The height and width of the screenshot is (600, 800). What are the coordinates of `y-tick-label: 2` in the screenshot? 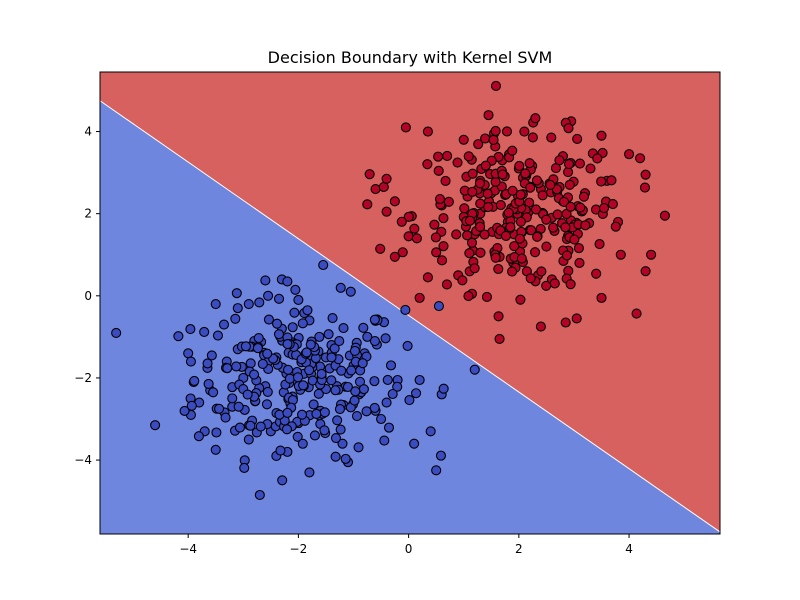 It's located at (88, 214).